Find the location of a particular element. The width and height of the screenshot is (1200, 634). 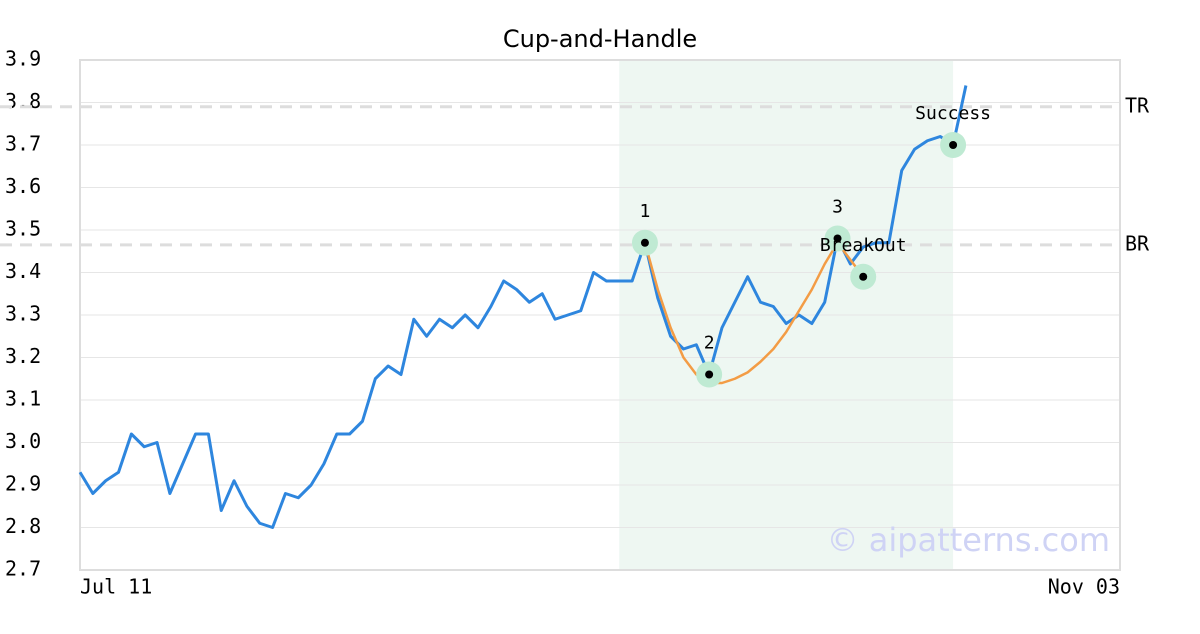

y-tick-label: 2.9 is located at coordinates (23, 484).